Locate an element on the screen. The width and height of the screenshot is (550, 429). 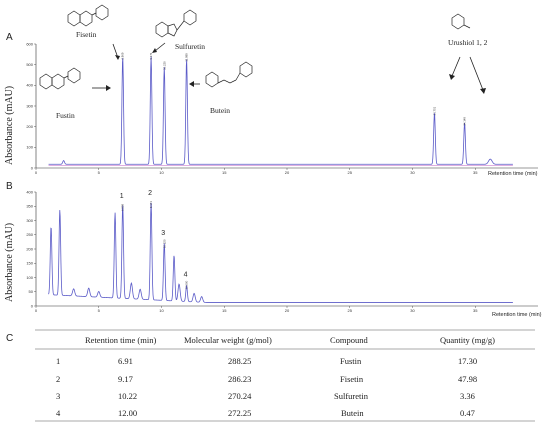
urushiol-structure is located at coordinates (461, 21).